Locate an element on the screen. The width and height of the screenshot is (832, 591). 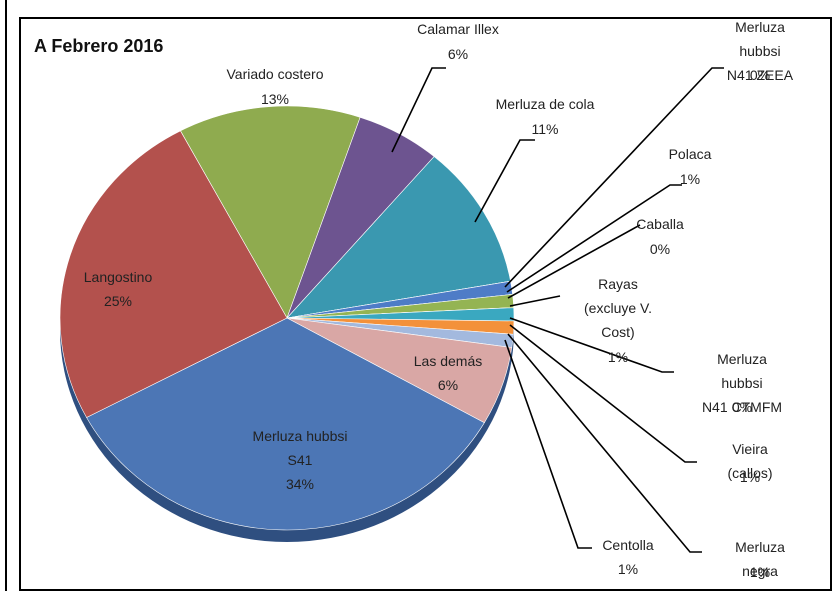
category-label: Las demás is located at coordinates (448, 361).